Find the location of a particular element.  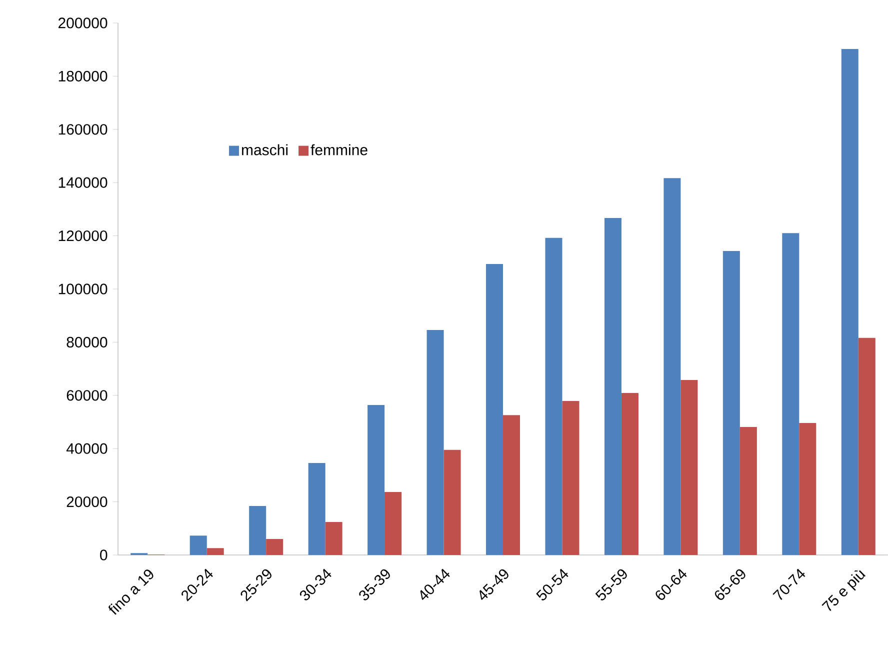

y-tick-label: 60000 is located at coordinates (87, 395).